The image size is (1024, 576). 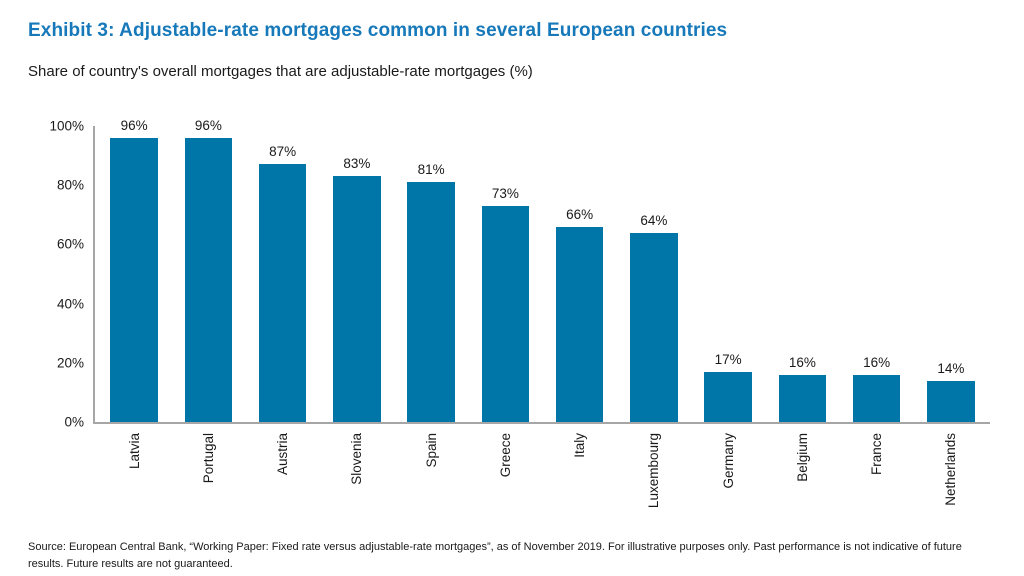 I want to click on y-axis-tick-label: 20%, so click(x=70, y=363).